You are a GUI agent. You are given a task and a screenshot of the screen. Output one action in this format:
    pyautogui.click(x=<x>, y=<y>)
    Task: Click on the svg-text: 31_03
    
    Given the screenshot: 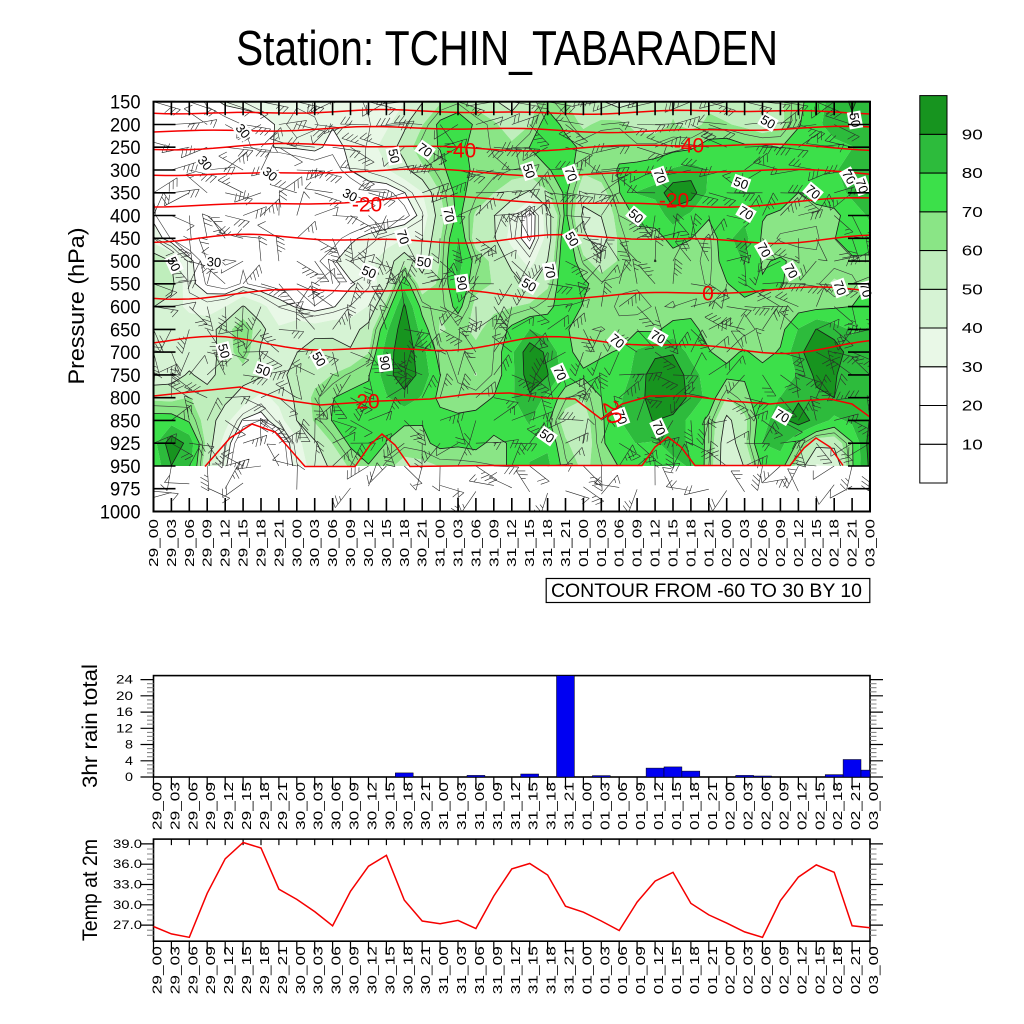 What is the action you would take?
    pyautogui.click(x=458, y=543)
    